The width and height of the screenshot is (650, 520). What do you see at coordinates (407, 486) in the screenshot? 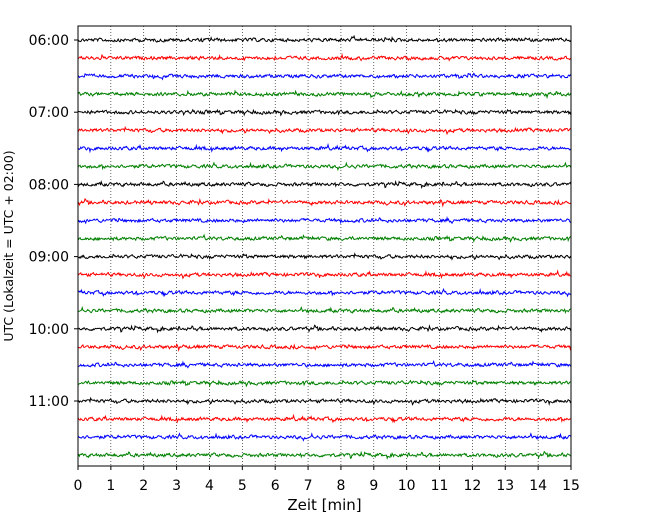
I see `x-tick-label: 10` at bounding box center [407, 486].